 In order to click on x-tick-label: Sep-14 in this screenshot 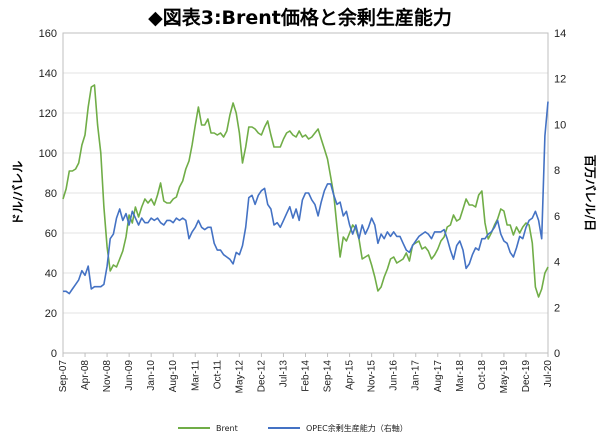, I will do `click(328, 376)`.